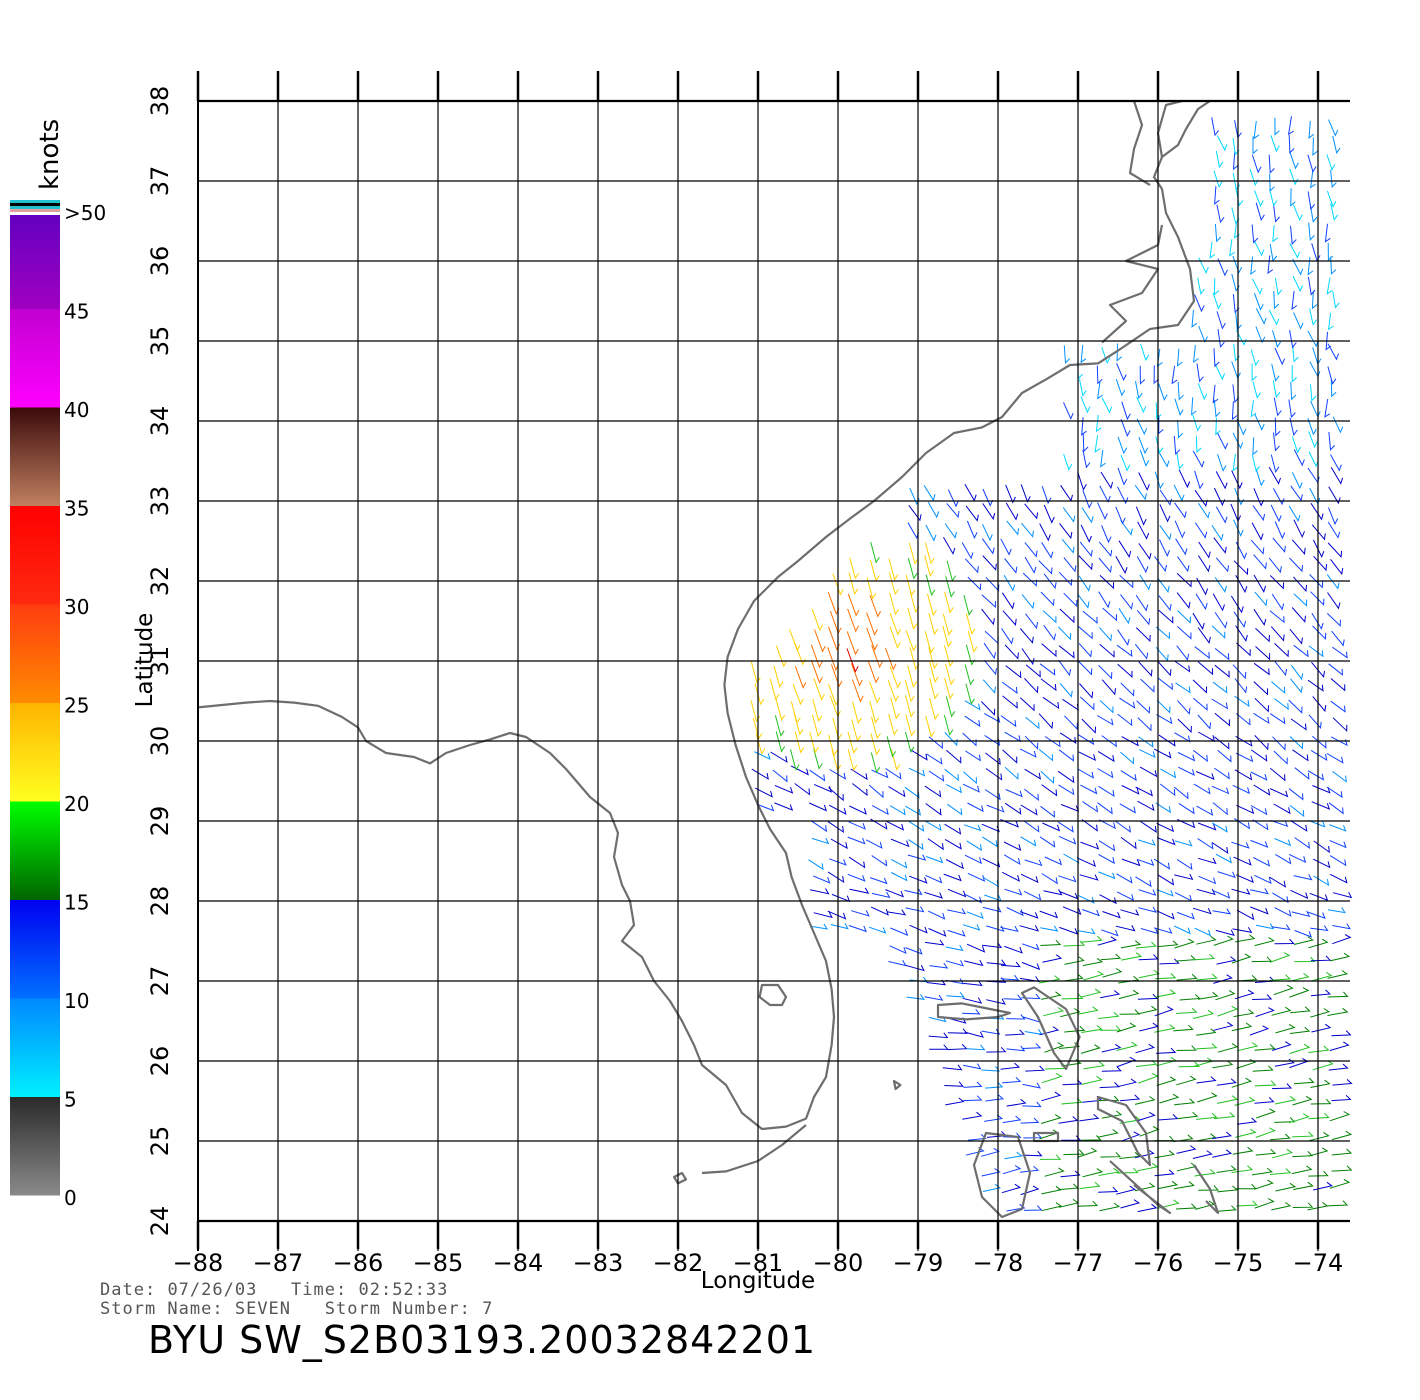  What do you see at coordinates (160, 901) in the screenshot?
I see `lat-tick-label: 28` at bounding box center [160, 901].